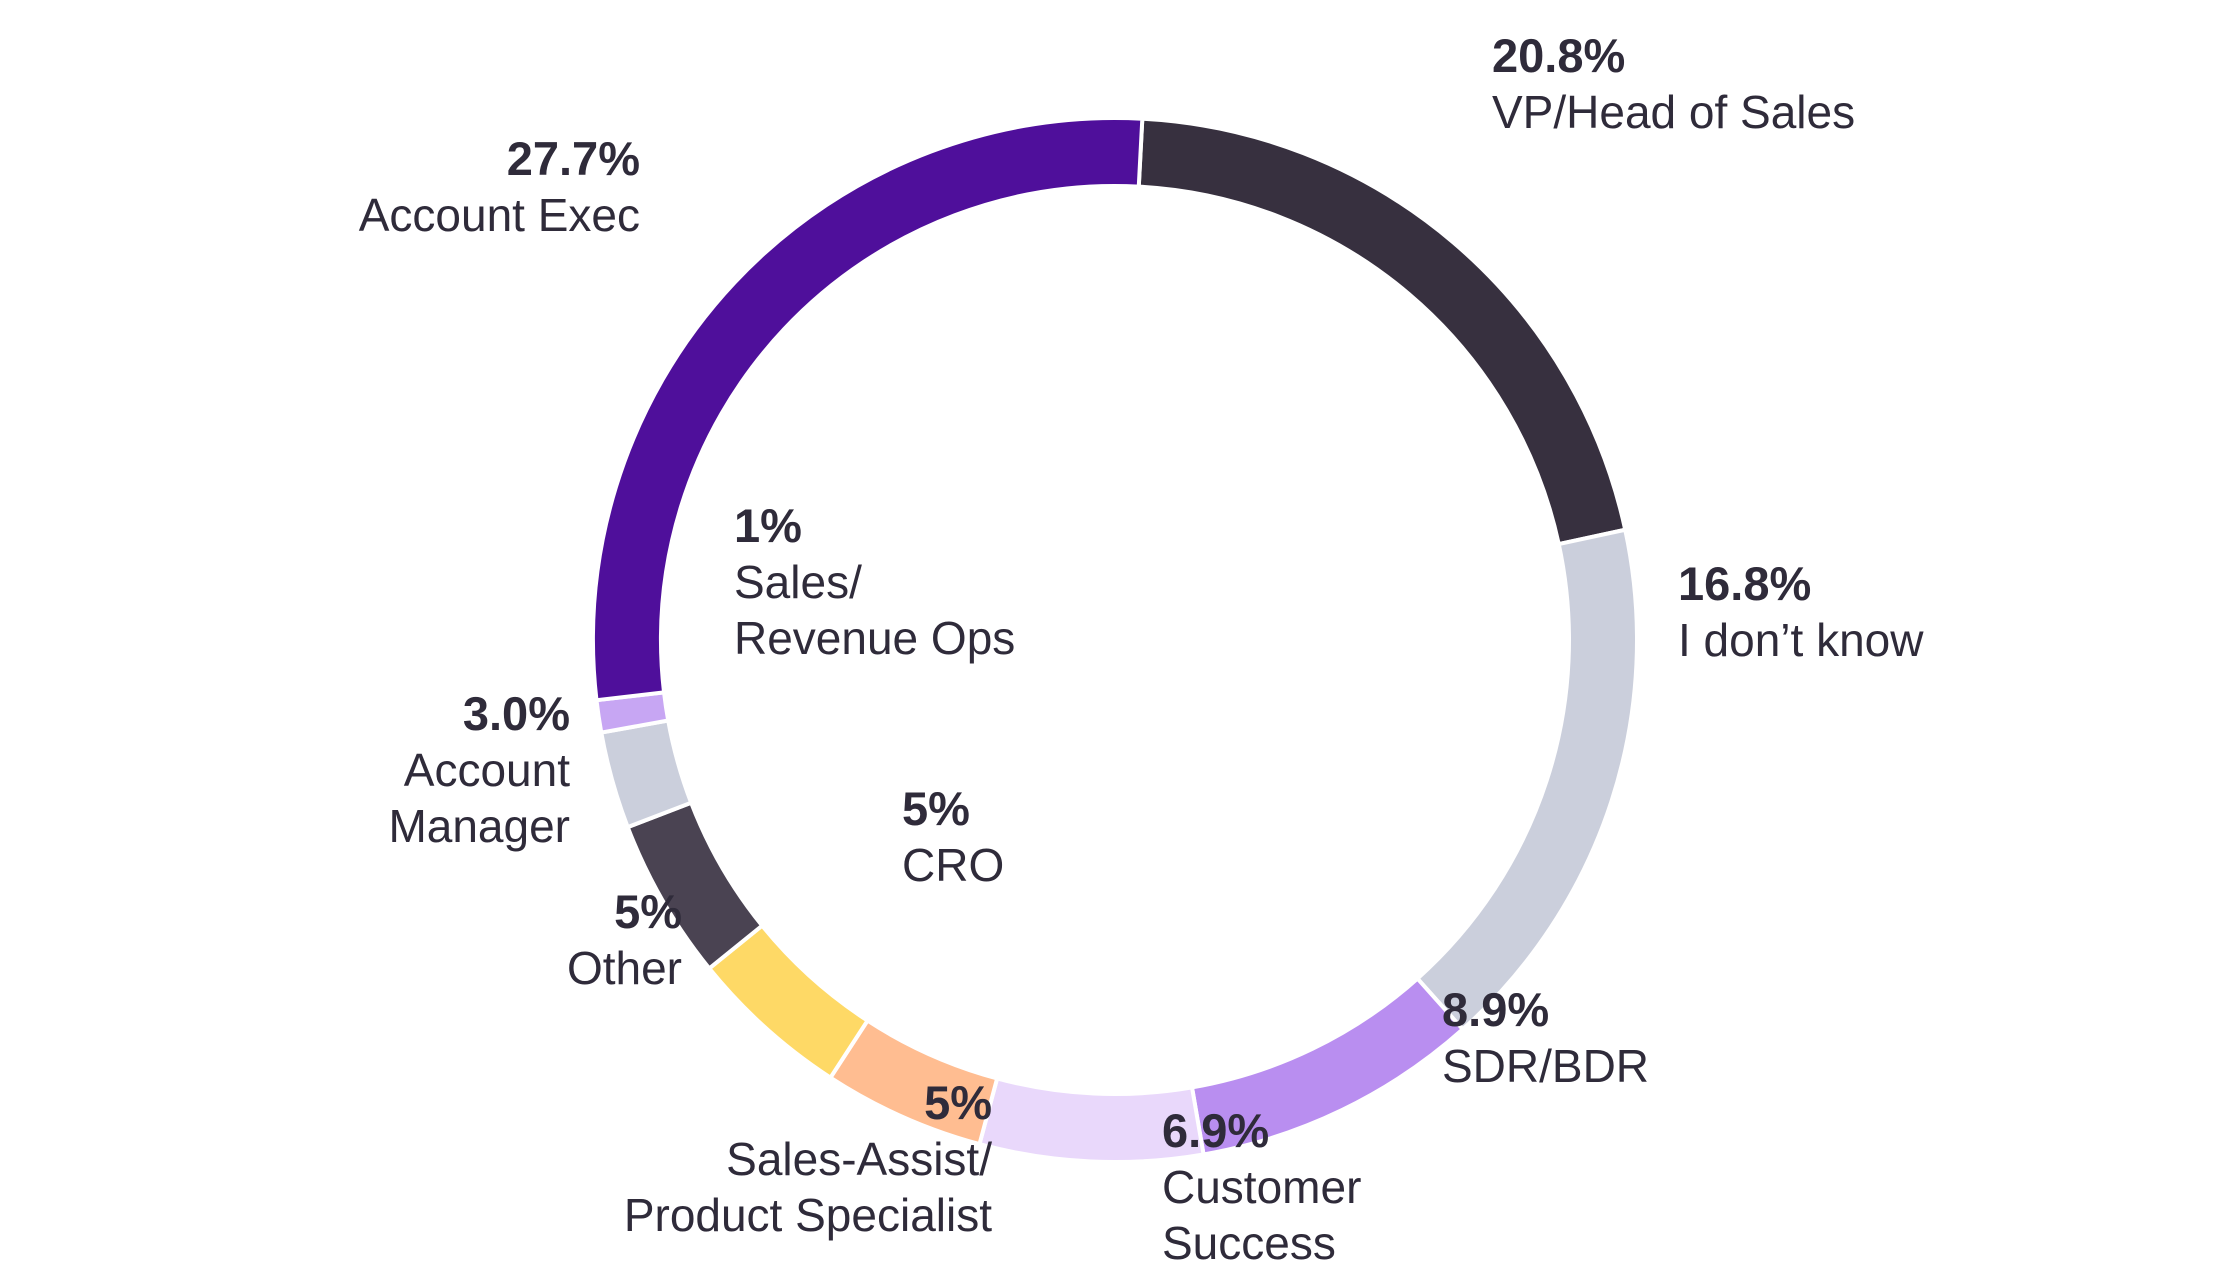 This screenshot has height=1286, width=2220. I want to click on data-label-sales-revenue-ops: 1%, so click(768, 525).